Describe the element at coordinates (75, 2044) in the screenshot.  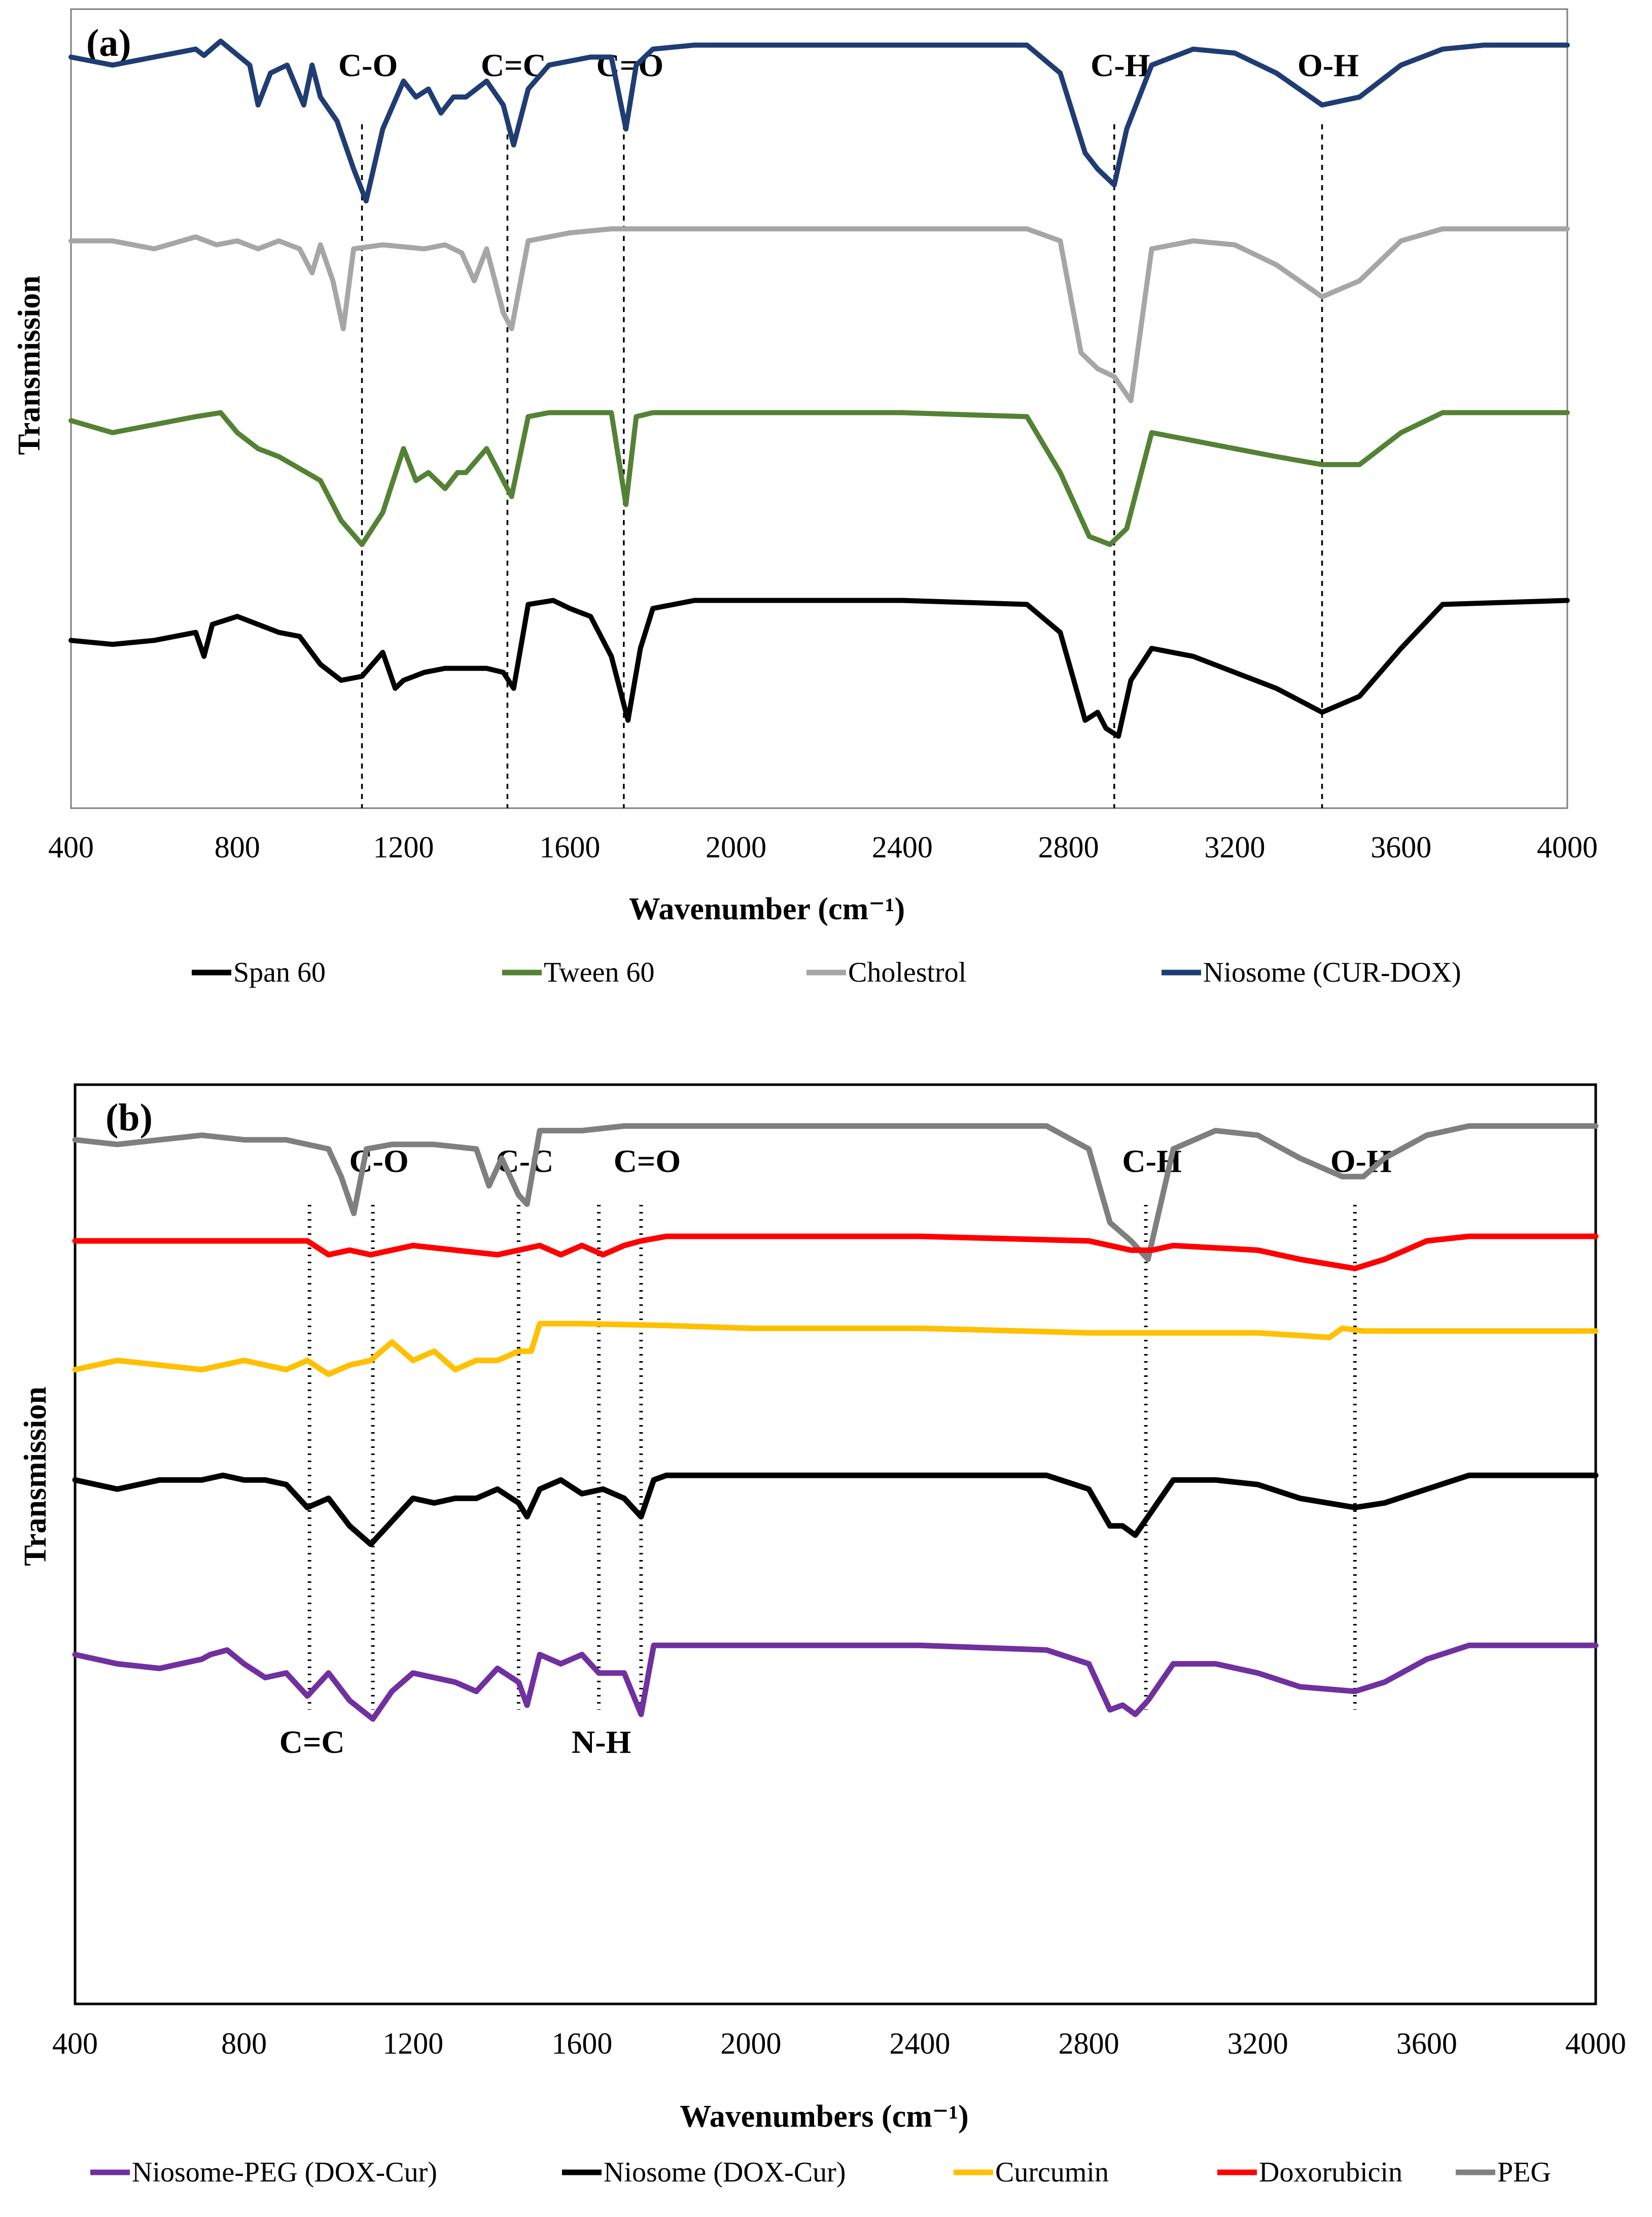
I see `panel-b-x-tick-400: 400` at that location.